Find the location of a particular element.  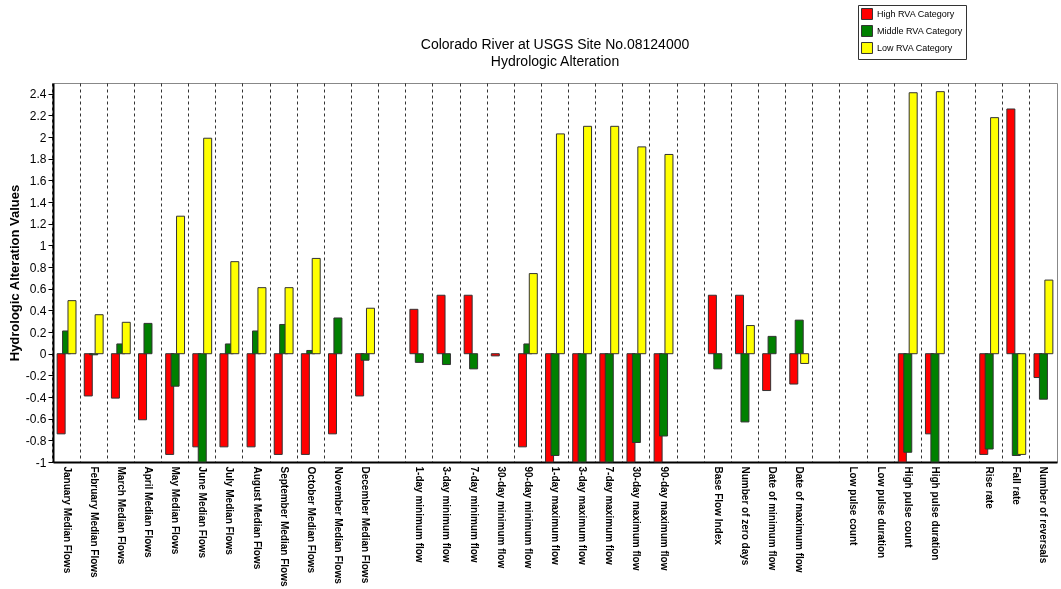

x-tick-label: Base Flow Index is located at coordinates (718, 506).